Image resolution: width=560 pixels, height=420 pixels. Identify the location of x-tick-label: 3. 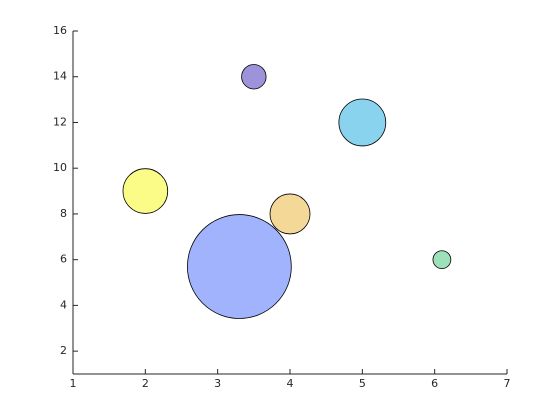
(217, 383).